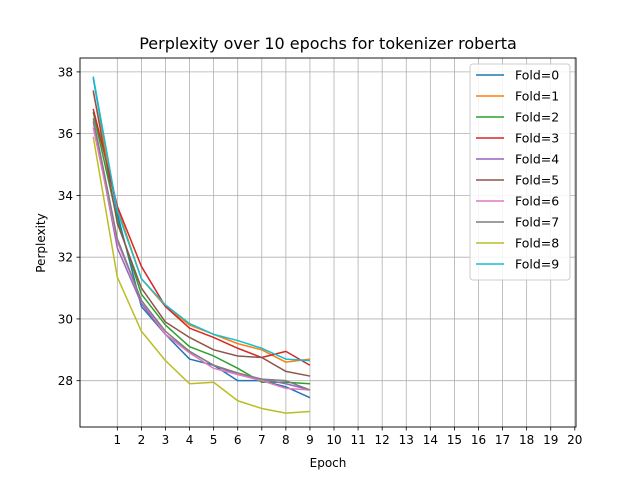 This screenshot has width=640, height=480. Describe the element at coordinates (65, 381) in the screenshot. I see `y-tick-label: 28` at that location.